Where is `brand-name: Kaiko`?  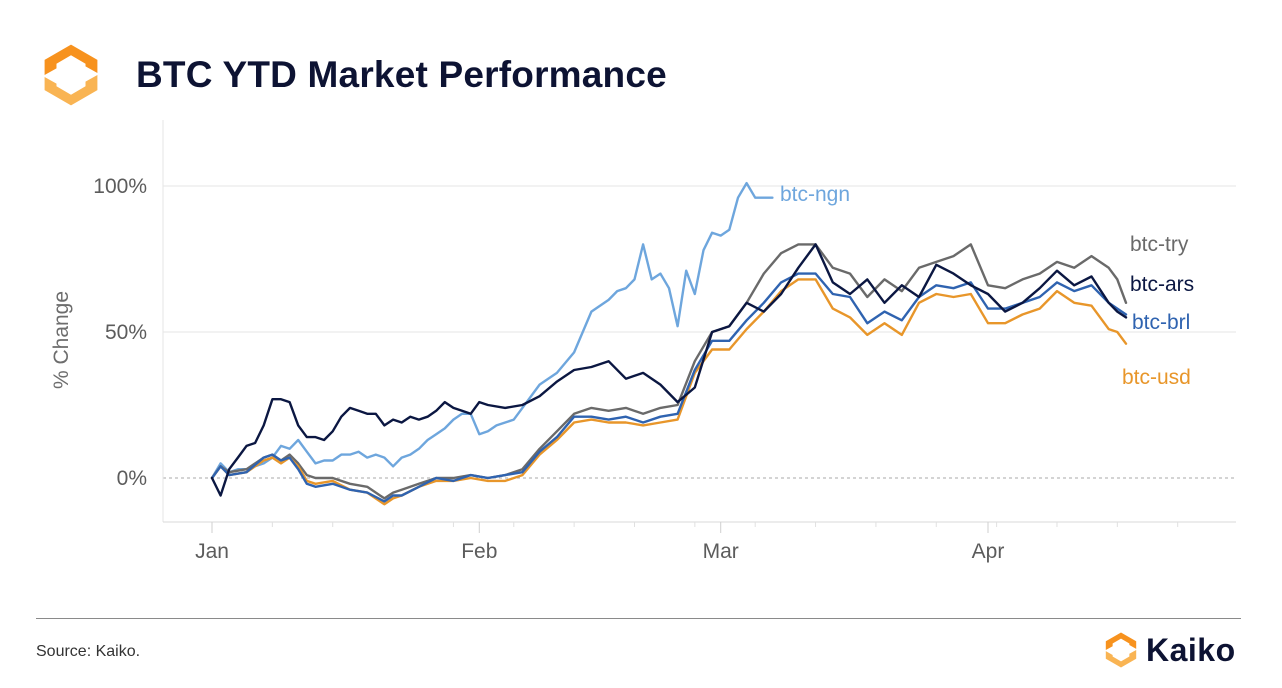 brand-name: Kaiko is located at coordinates (1191, 649).